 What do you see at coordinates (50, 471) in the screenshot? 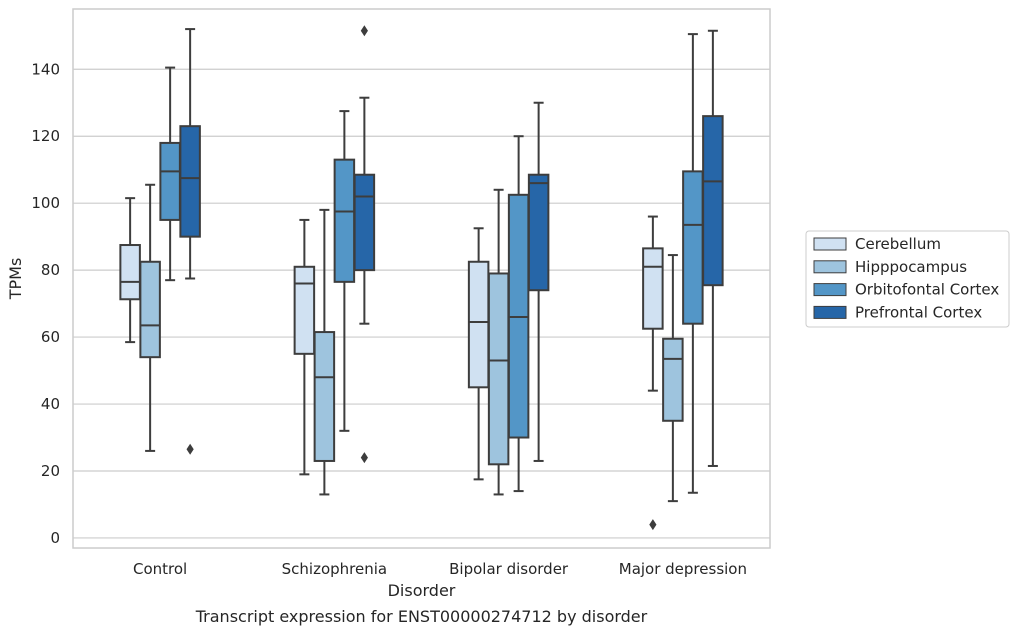
I see `y-tick-label: 20` at bounding box center [50, 471].